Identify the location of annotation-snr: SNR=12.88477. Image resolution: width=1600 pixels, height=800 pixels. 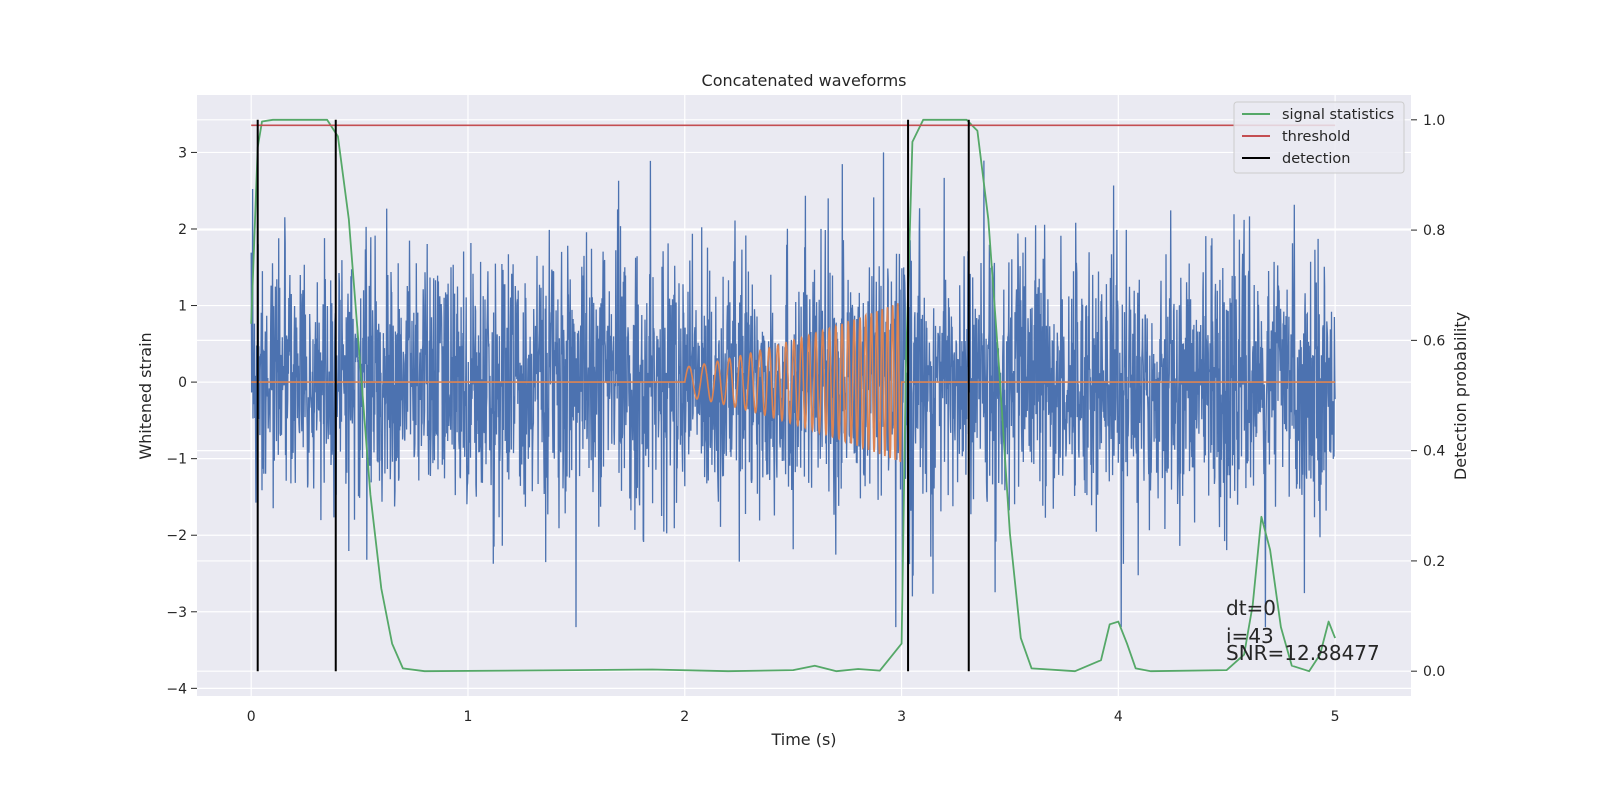
(1303, 653).